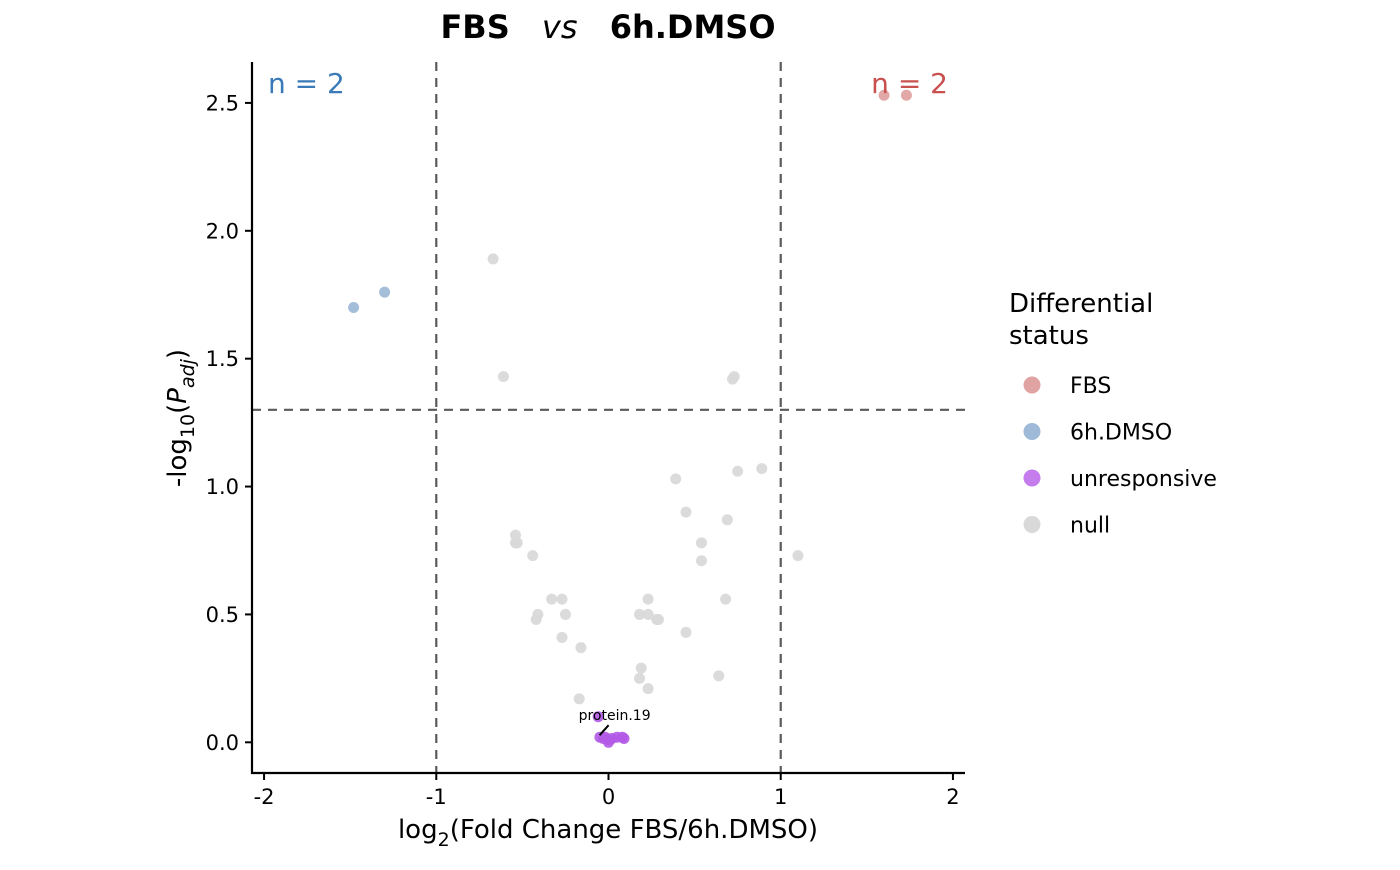 Image resolution: width=1400 pixels, height=870 pixels. What do you see at coordinates (780, 797) in the screenshot?
I see `x-tick-label: 1` at bounding box center [780, 797].